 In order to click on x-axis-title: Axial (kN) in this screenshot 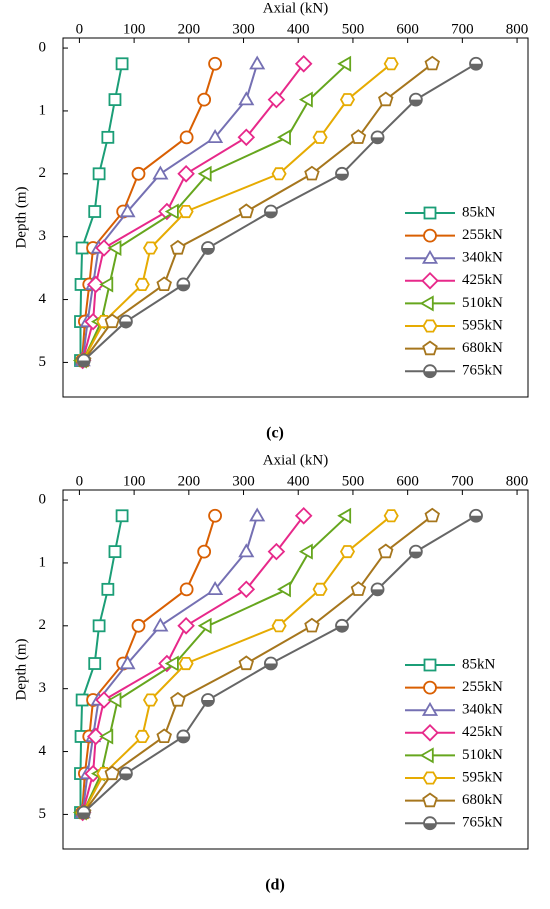, I will do `click(295, 8)`.